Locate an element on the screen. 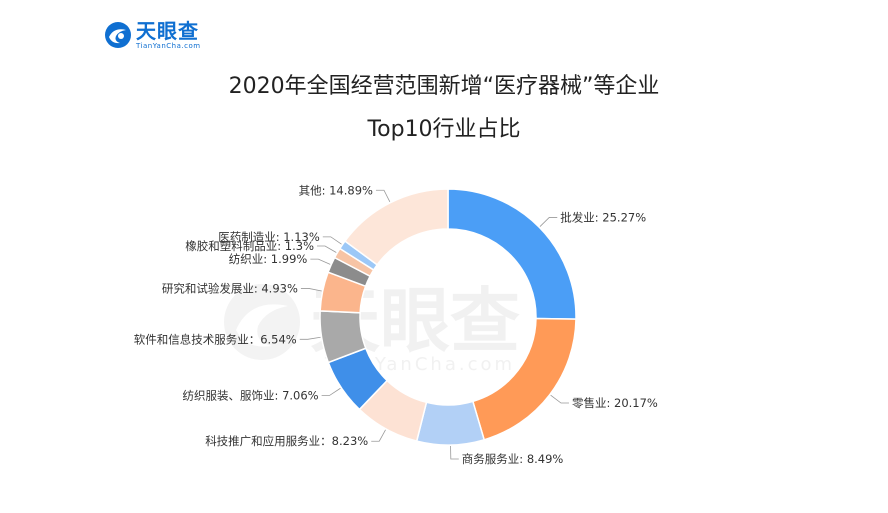  logo-subtitle: TianYanCha.com is located at coordinates (168, 46).